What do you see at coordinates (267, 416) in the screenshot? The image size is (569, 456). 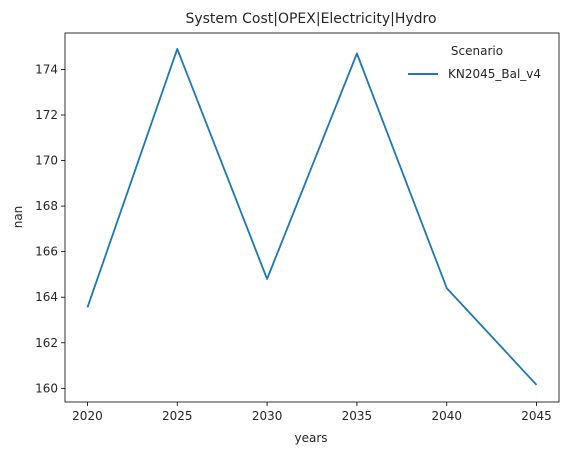 I see `x-tick-label: 2030` at bounding box center [267, 416].